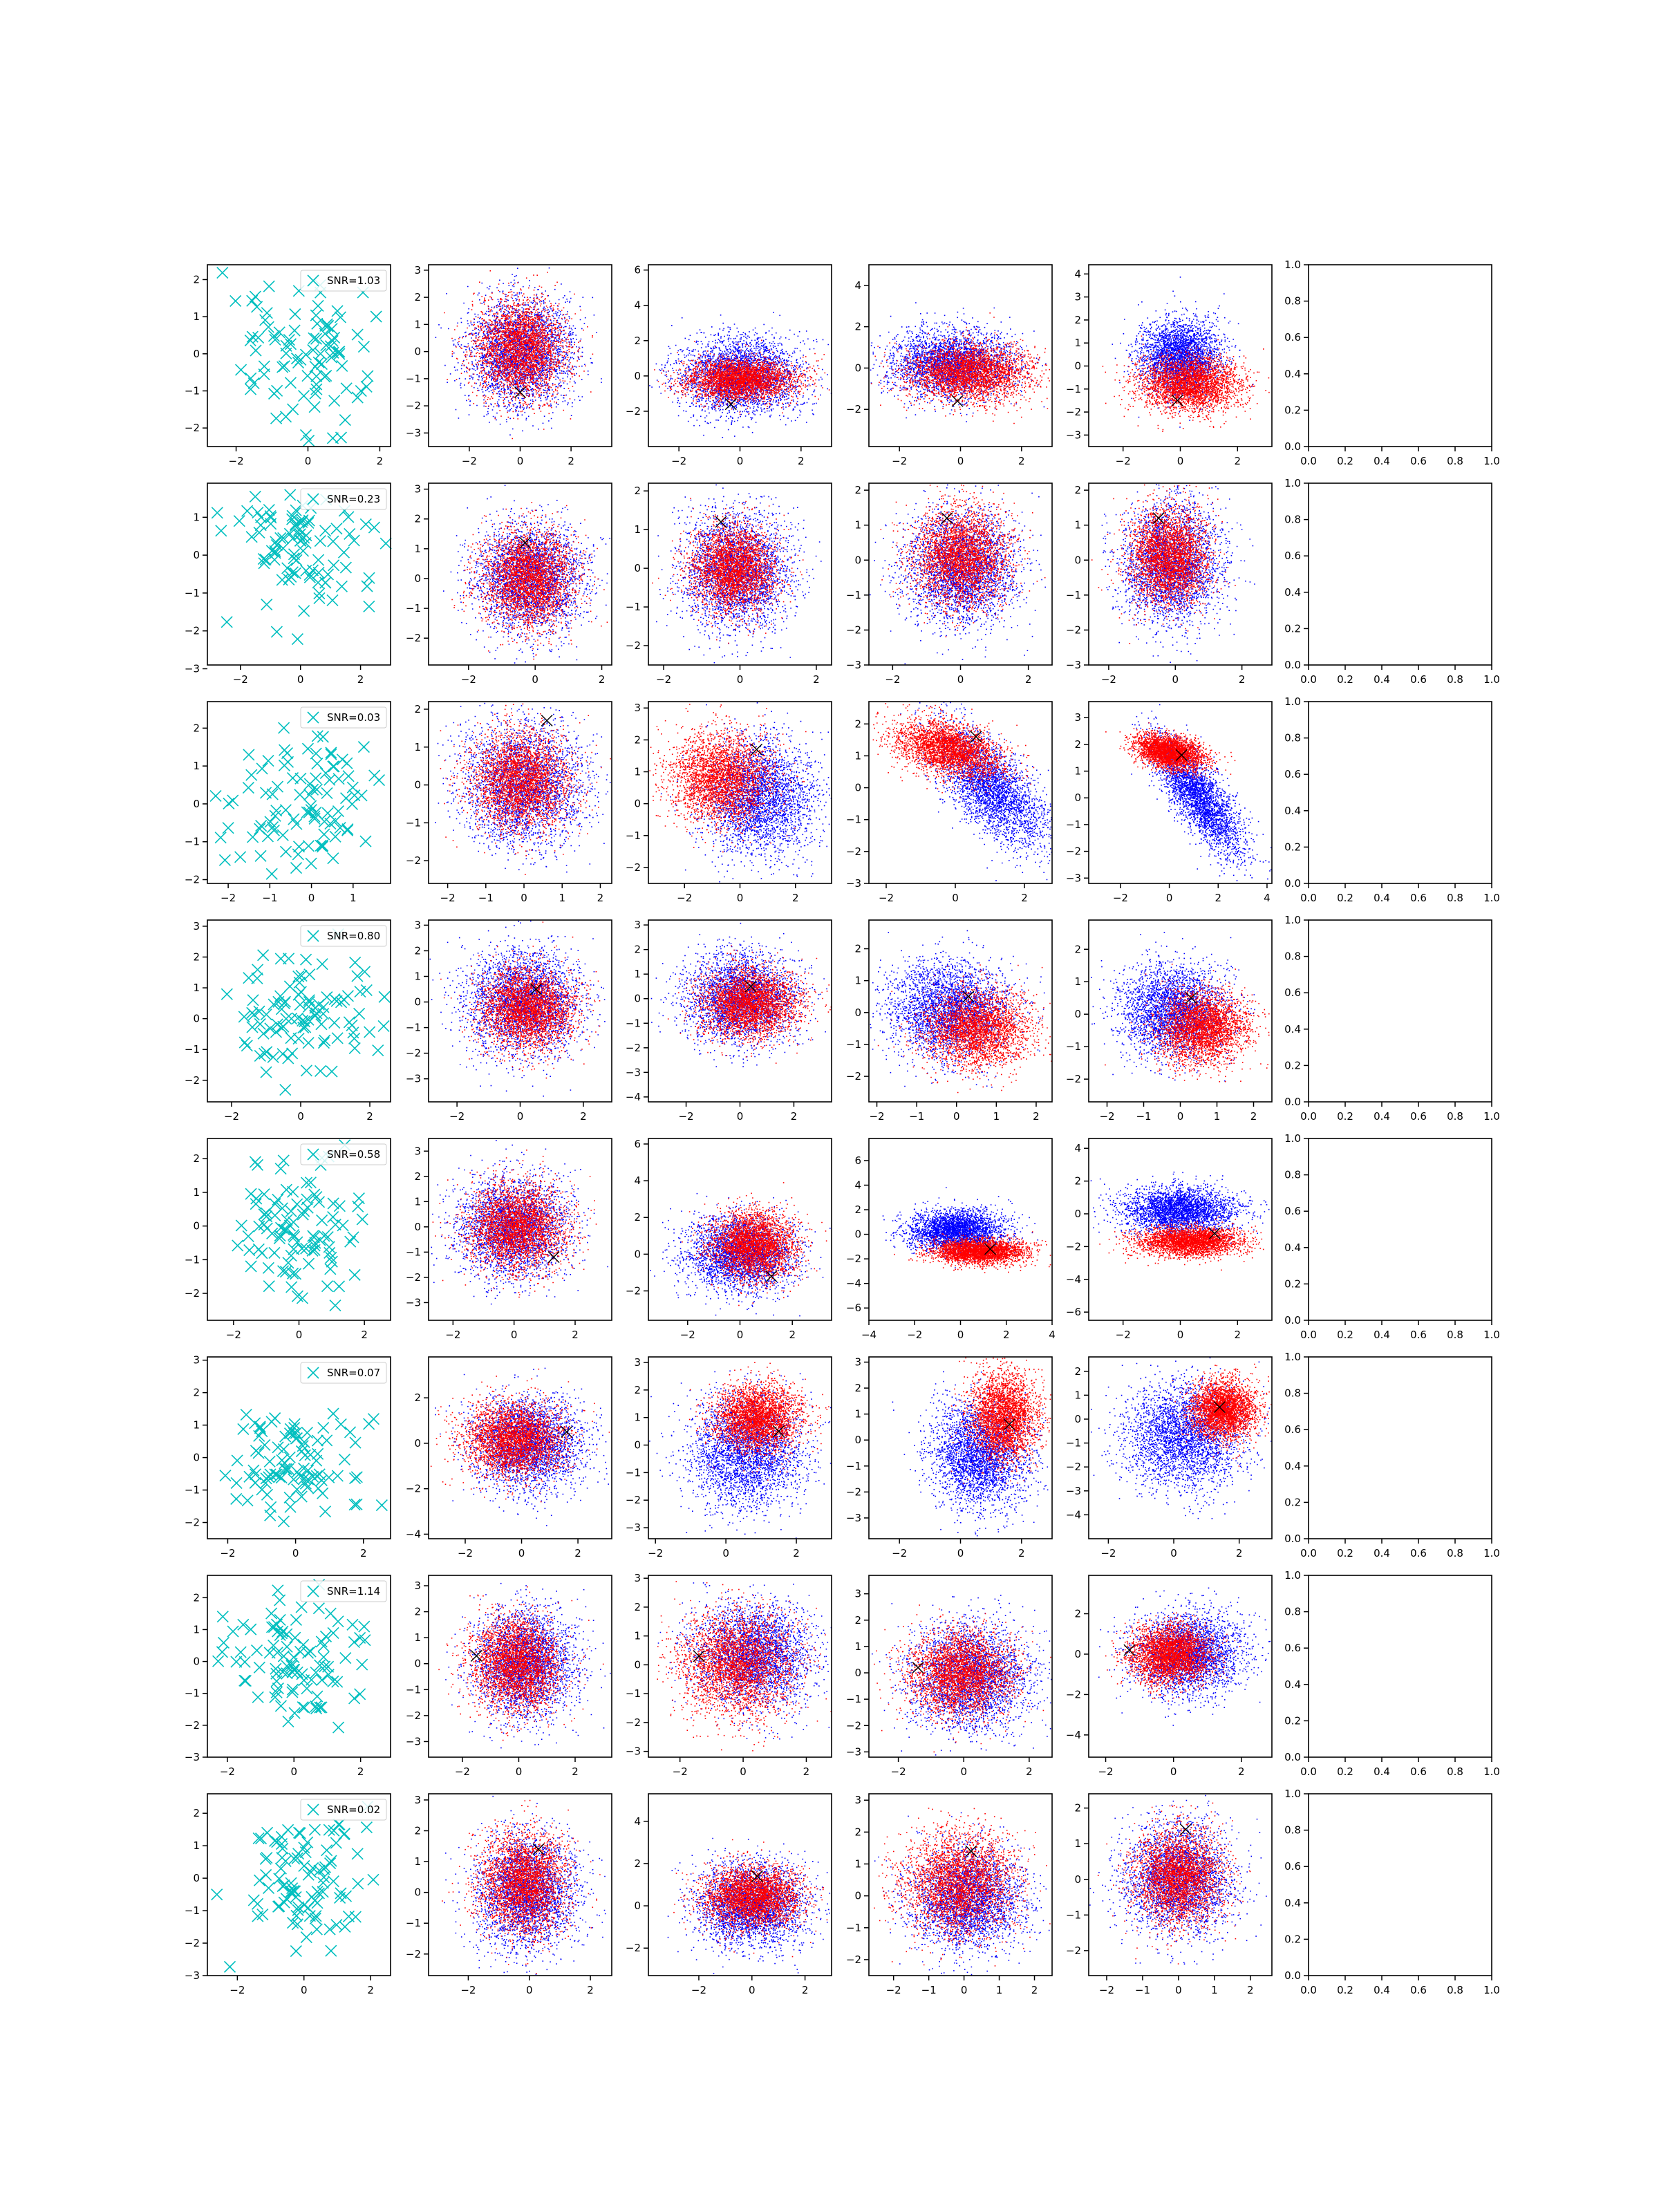 The width and height of the screenshot is (1659, 2212). Describe the element at coordinates (1492, 1117) in the screenshot. I see `empty-subplot-r3-xtick-label: 1.0` at that location.